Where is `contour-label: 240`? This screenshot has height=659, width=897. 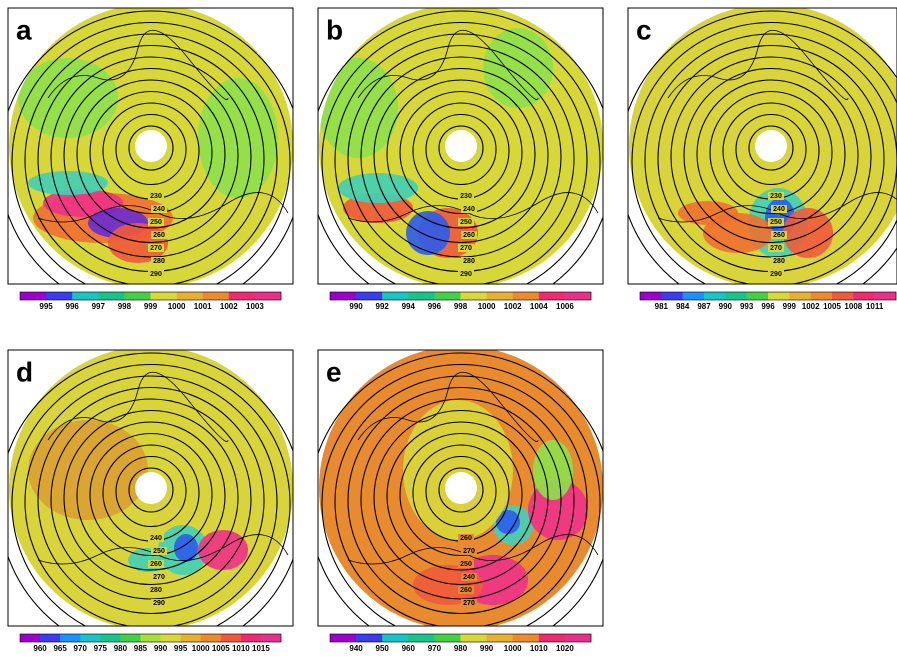 contour-label: 240 is located at coordinates (159, 209).